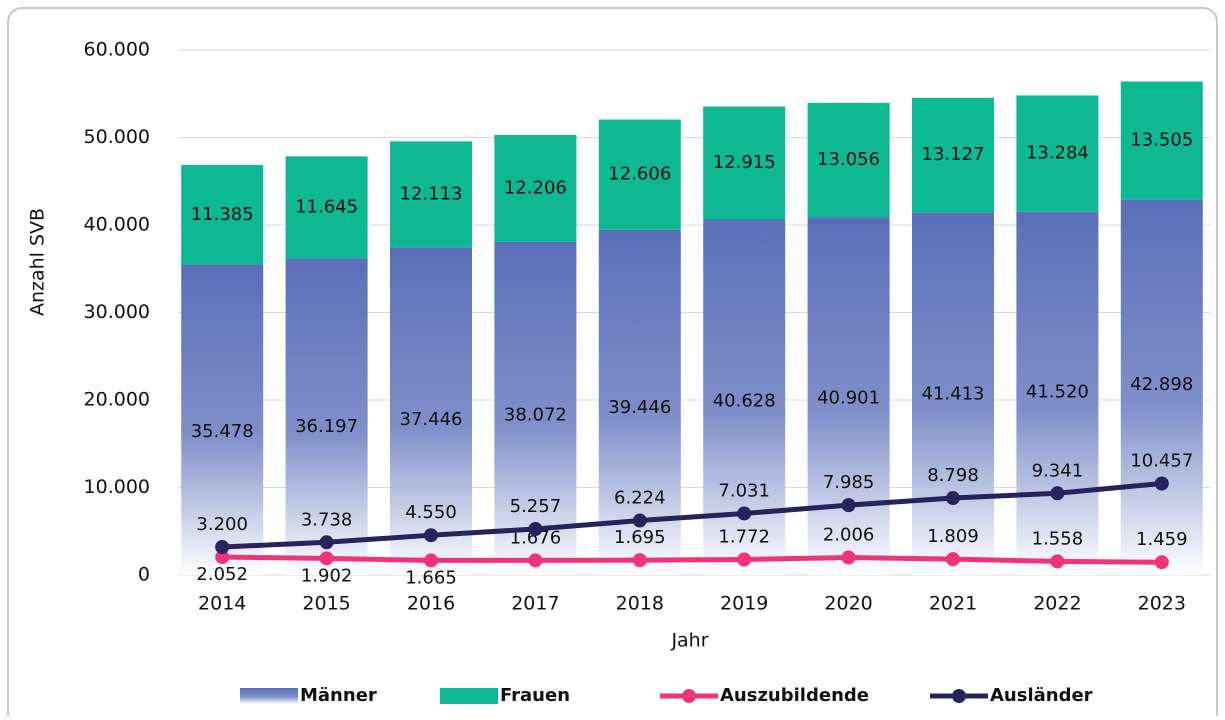  I want to click on data-label: 6.224, so click(640, 498).